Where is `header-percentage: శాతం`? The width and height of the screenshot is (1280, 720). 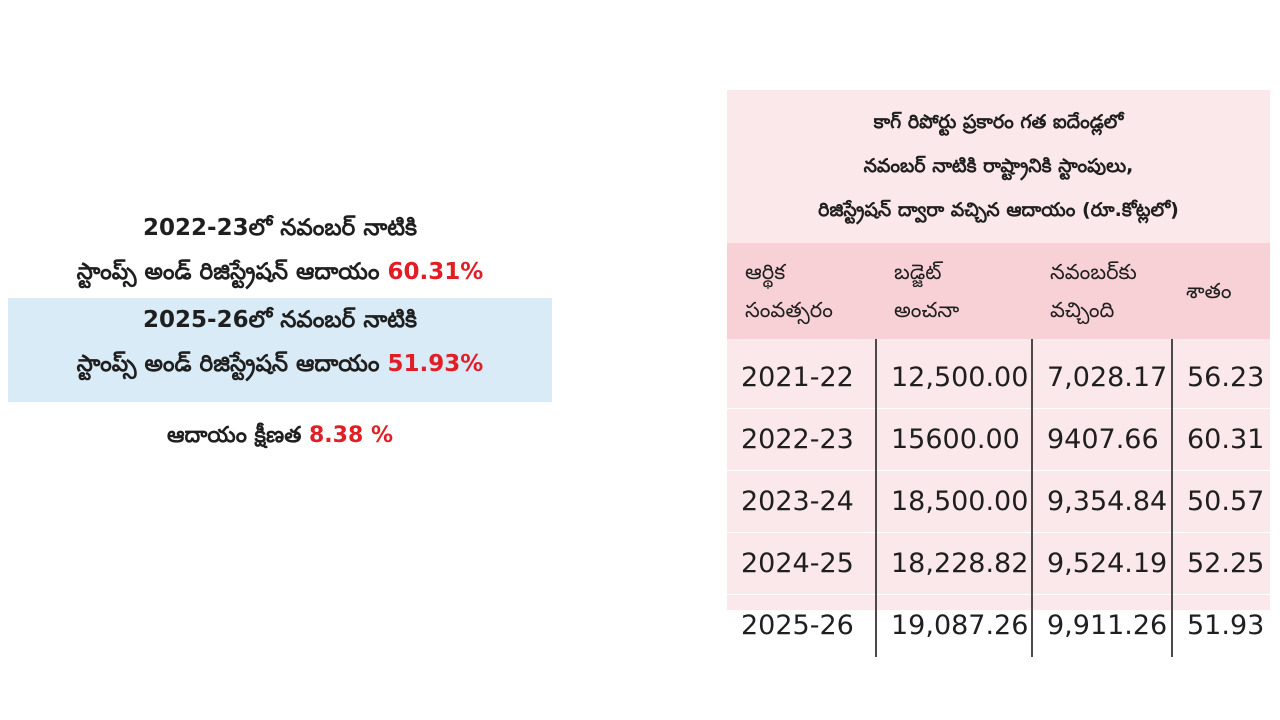 header-percentage: శాతం is located at coordinates (1221, 291).